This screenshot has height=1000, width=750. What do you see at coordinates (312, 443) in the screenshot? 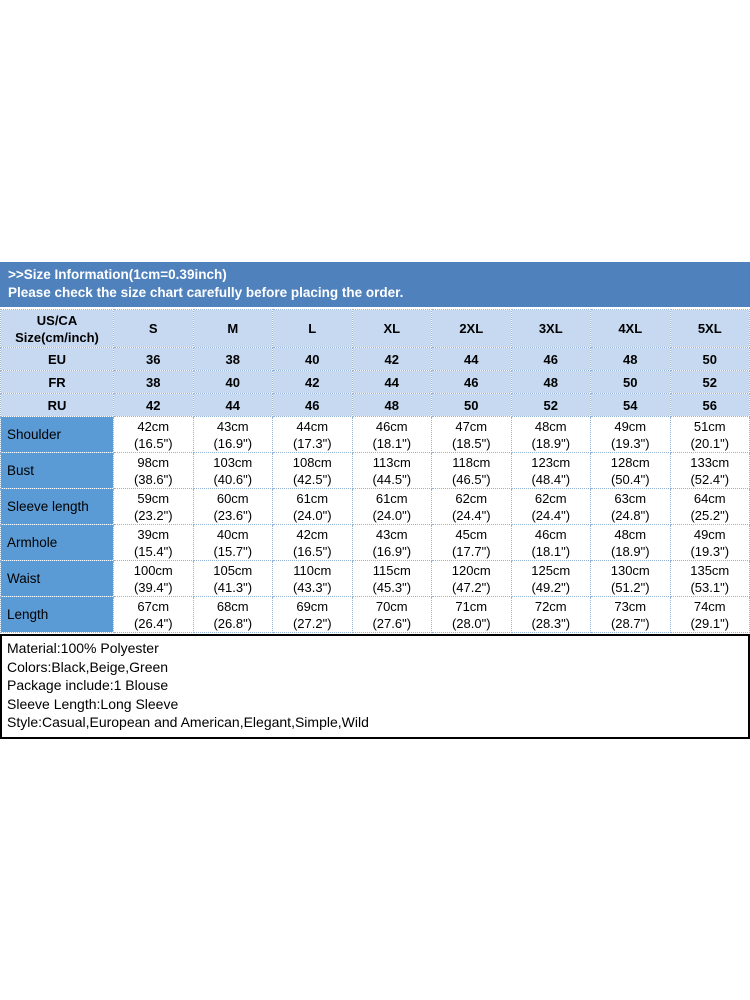
I see `value-inch: (17.3")` at bounding box center [312, 443].